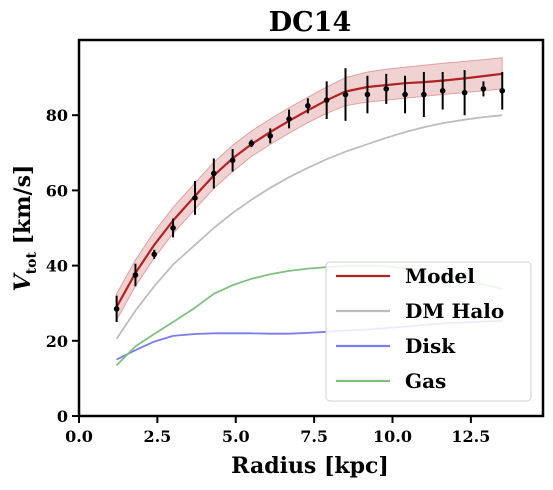 Image resolution: width=553 pixels, height=490 pixels. I want to click on y-axis-label-main: V, so click(23, 281).